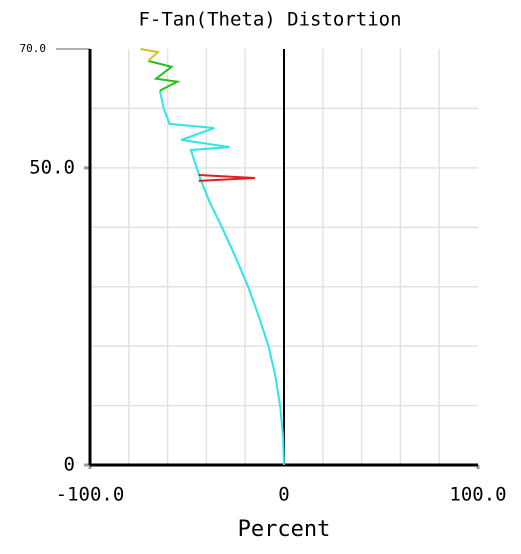 The height and width of the screenshot is (554, 521). I want to click on x-tick-label: 0, so click(283, 495).